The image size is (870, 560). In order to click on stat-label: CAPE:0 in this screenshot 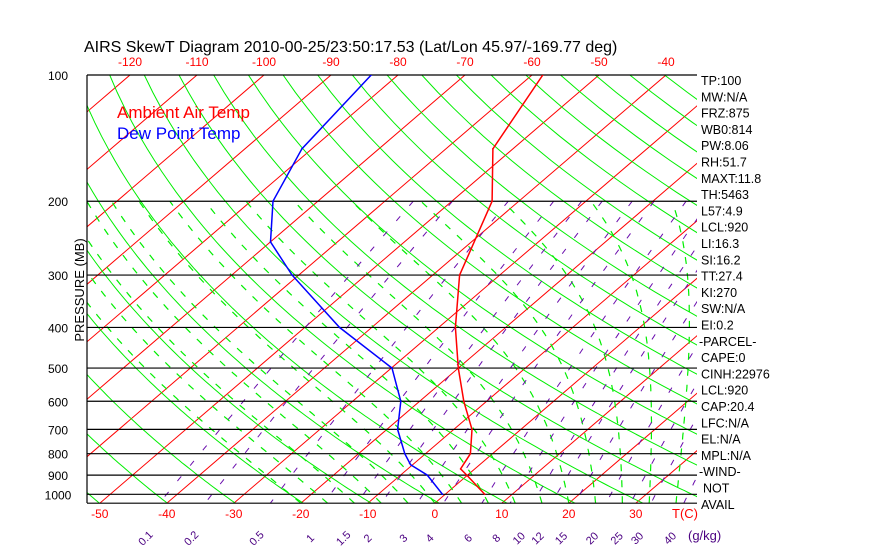, I will do `click(723, 358)`.